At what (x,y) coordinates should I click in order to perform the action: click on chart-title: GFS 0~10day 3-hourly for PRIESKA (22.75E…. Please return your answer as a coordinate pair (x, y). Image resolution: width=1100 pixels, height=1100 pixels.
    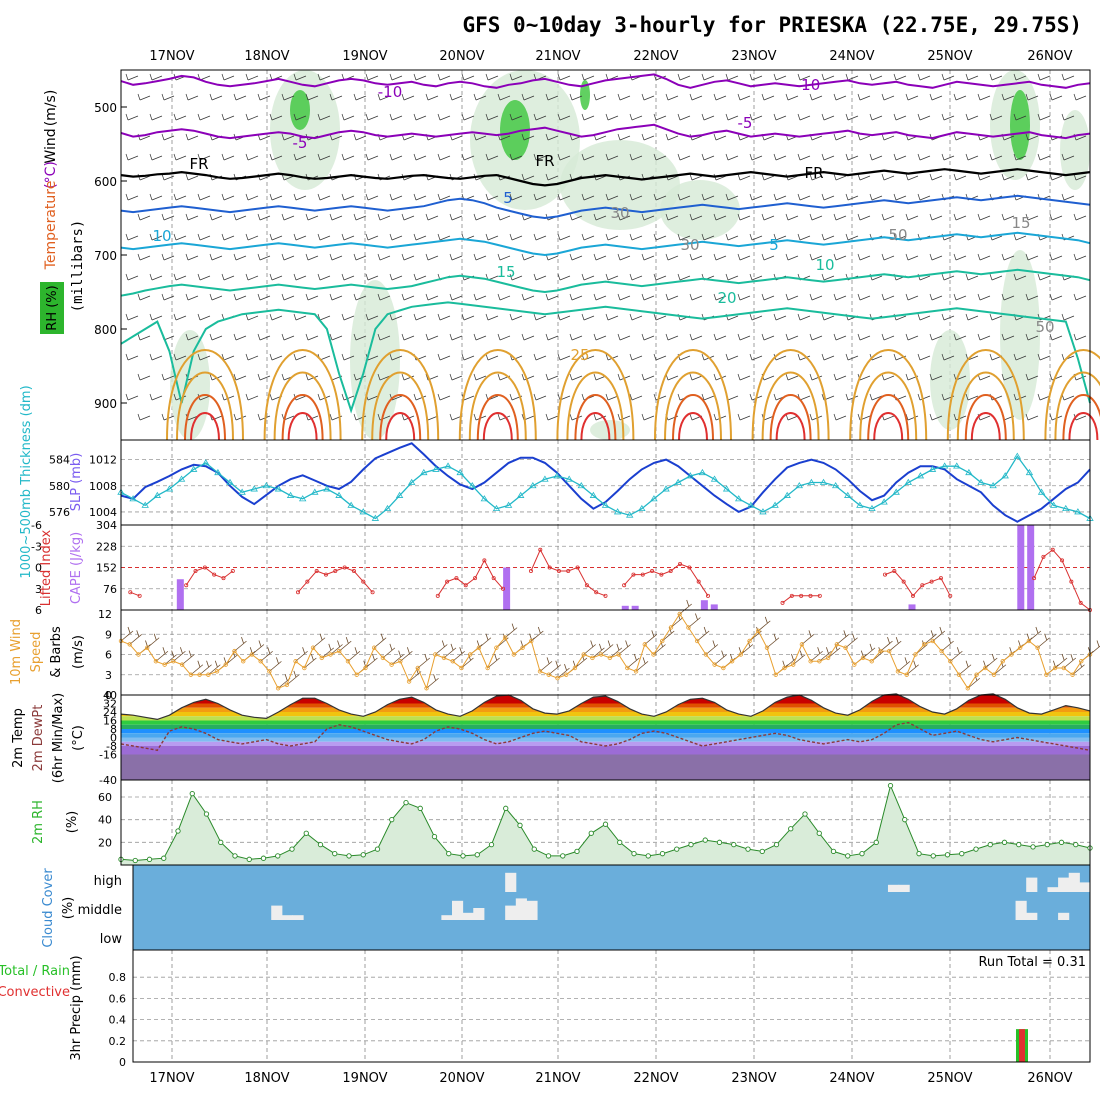
    Looking at the image, I should click on (772, 25).